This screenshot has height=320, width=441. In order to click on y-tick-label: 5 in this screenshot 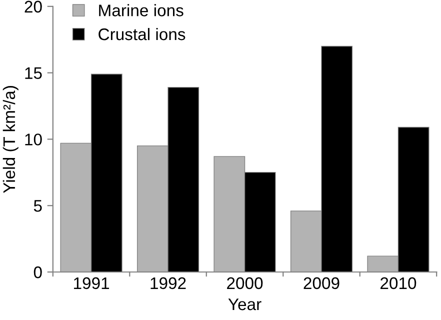, I will do `click(38, 206)`.